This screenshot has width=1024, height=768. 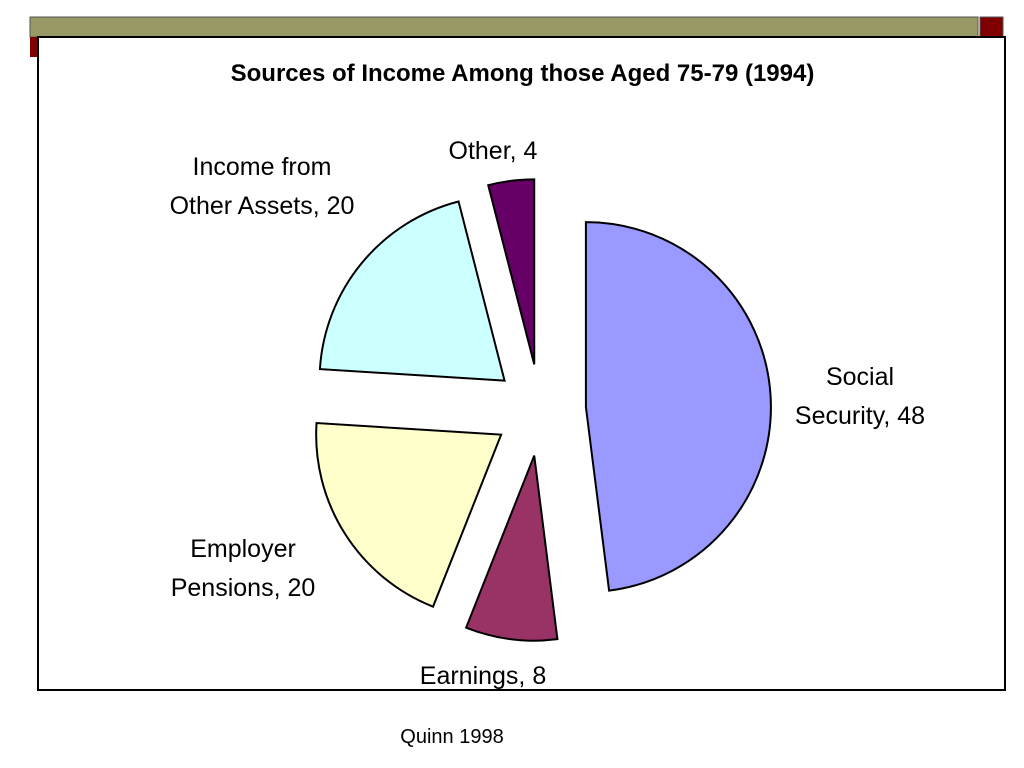 What do you see at coordinates (483, 676) in the screenshot?
I see `data-label: Earnings, 8` at bounding box center [483, 676].